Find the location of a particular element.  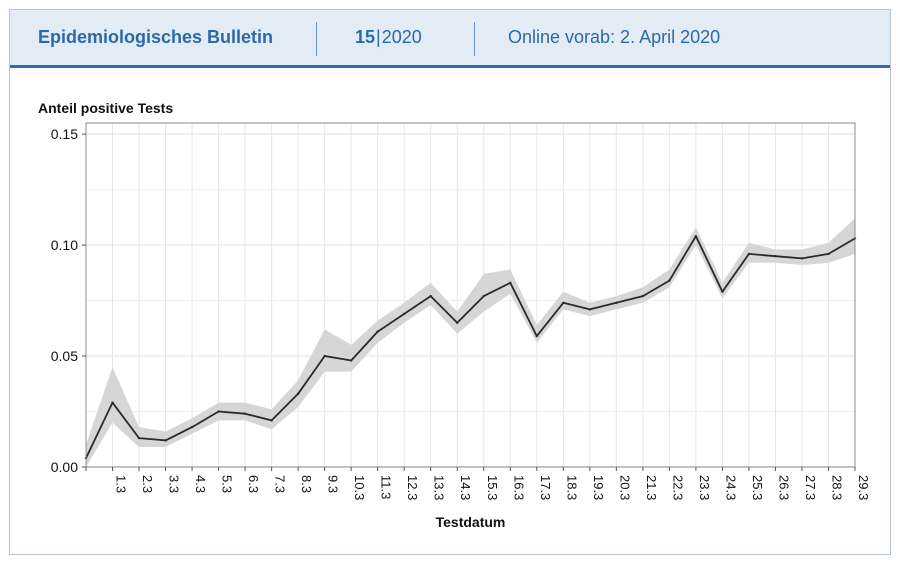

x-tick-label: 11.3 is located at coordinates (386, 487).